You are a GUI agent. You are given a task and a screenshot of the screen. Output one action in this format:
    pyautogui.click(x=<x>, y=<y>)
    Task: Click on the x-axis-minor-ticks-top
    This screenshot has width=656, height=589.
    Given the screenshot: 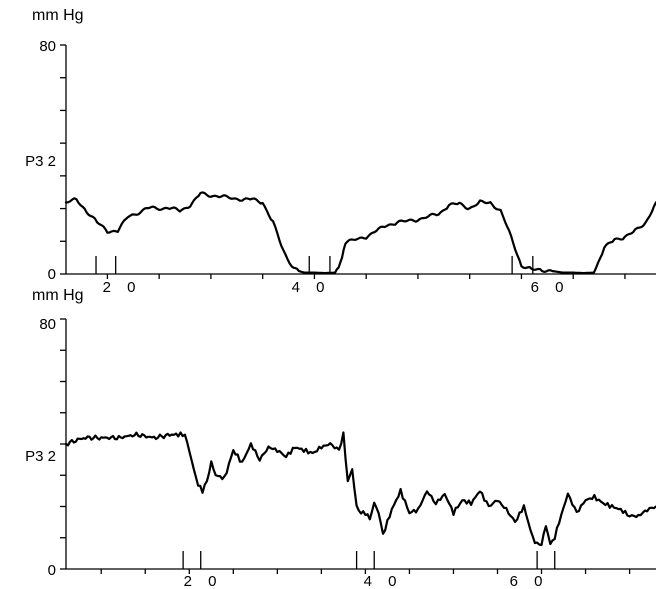 What is the action you would take?
    pyautogui.click(x=366, y=276)
    